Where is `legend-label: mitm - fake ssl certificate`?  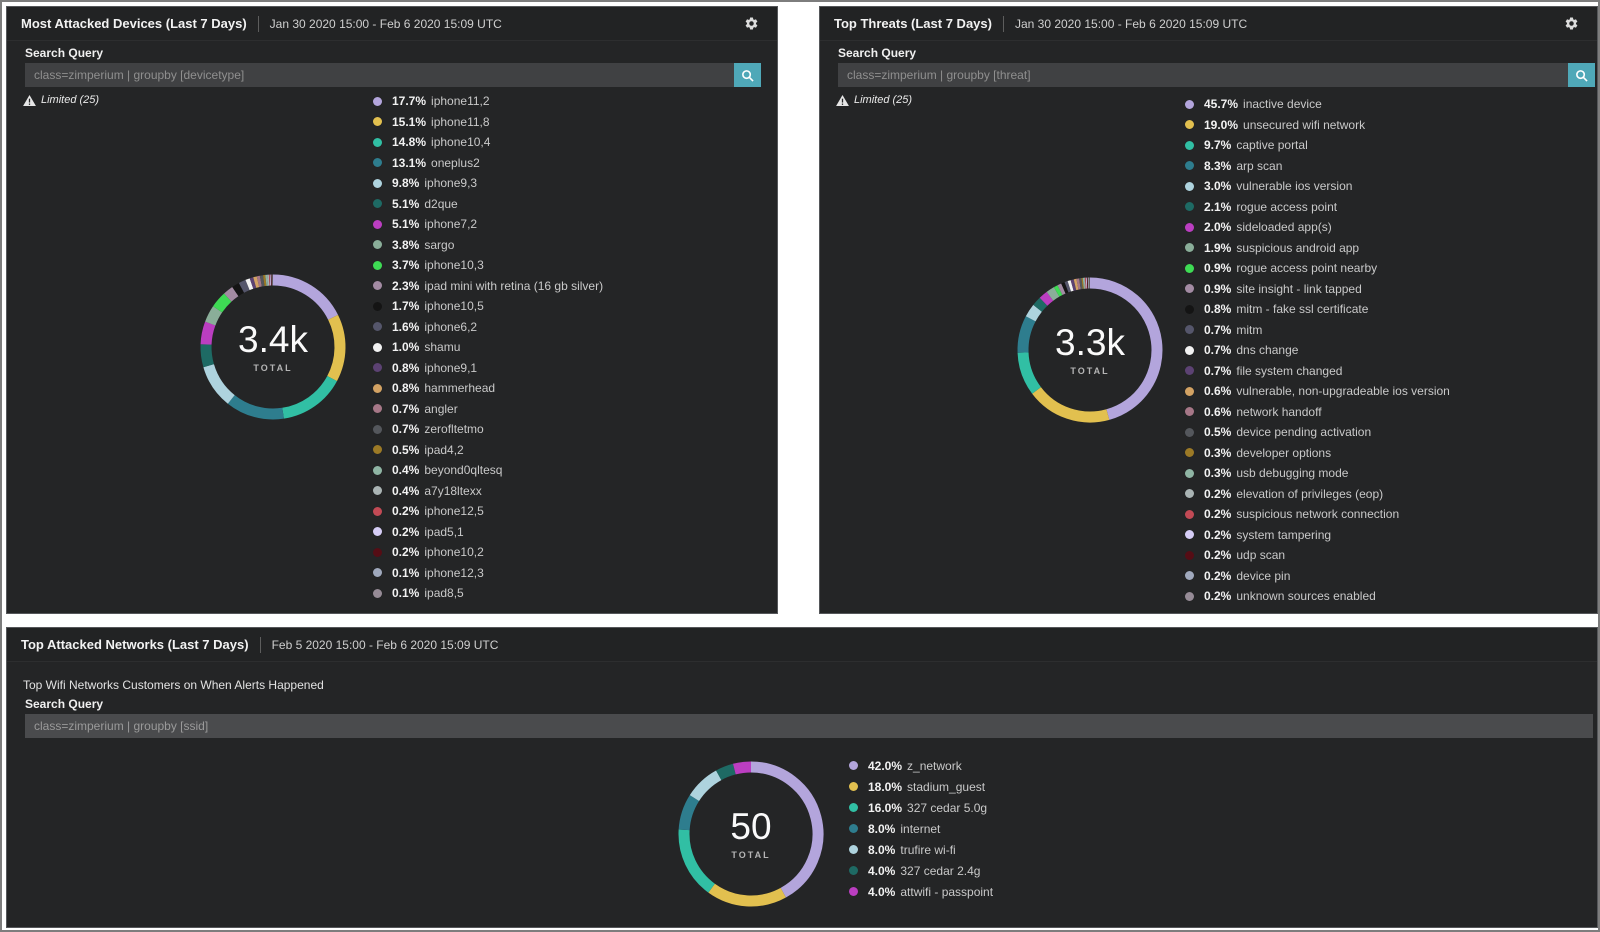 legend-label: mitm - fake ssl certificate is located at coordinates (1302, 309).